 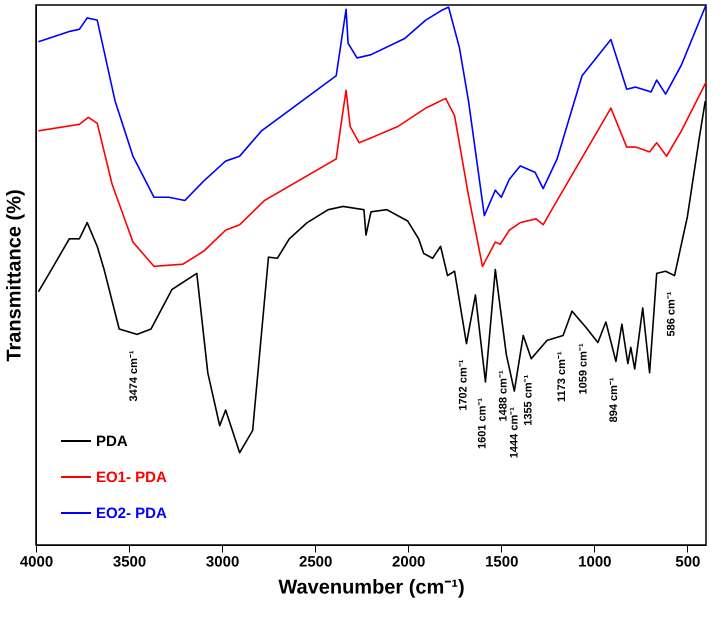 I want to click on annotation: 586 cm⁻¹, so click(x=671, y=314).